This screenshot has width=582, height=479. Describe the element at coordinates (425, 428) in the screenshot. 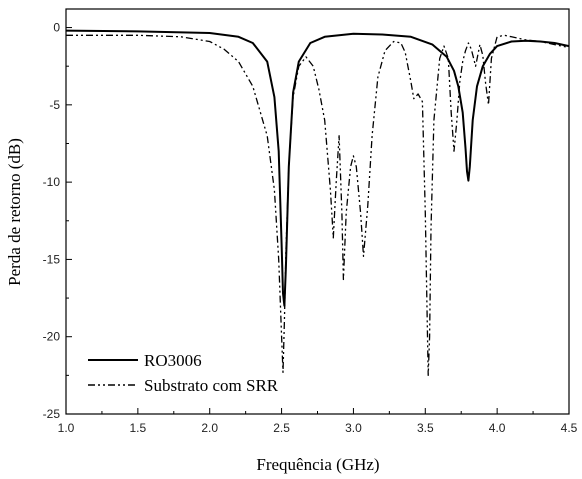

I see `x-tick-label: 3.5` at that location.